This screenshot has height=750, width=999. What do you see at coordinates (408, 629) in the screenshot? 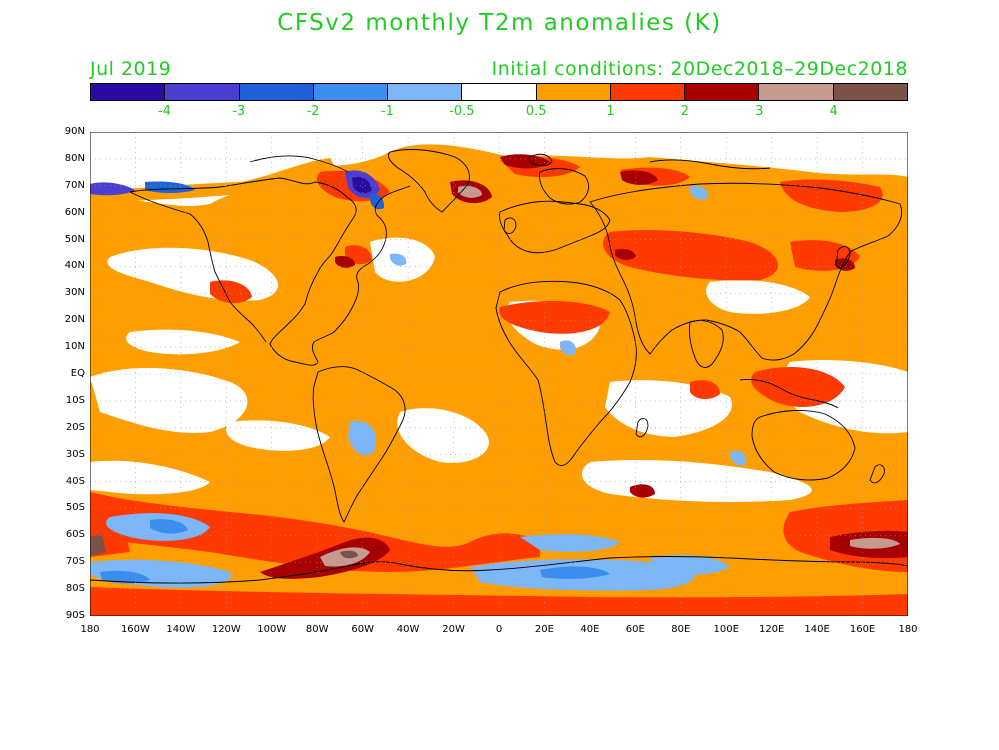
I see `longitude-label: 40W` at bounding box center [408, 629].